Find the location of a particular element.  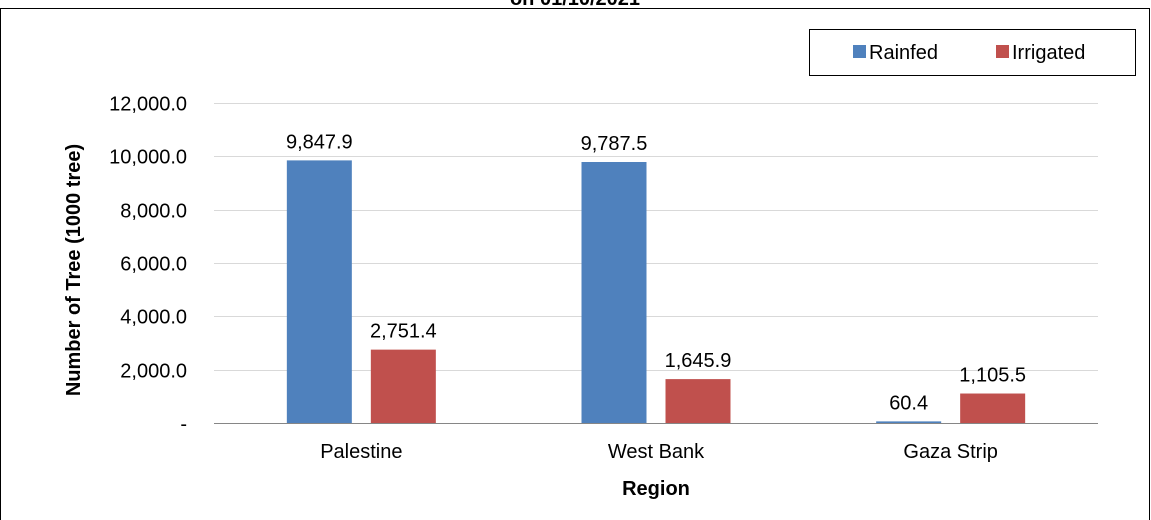

bar-irrigated-west-bank is located at coordinates (698, 401).